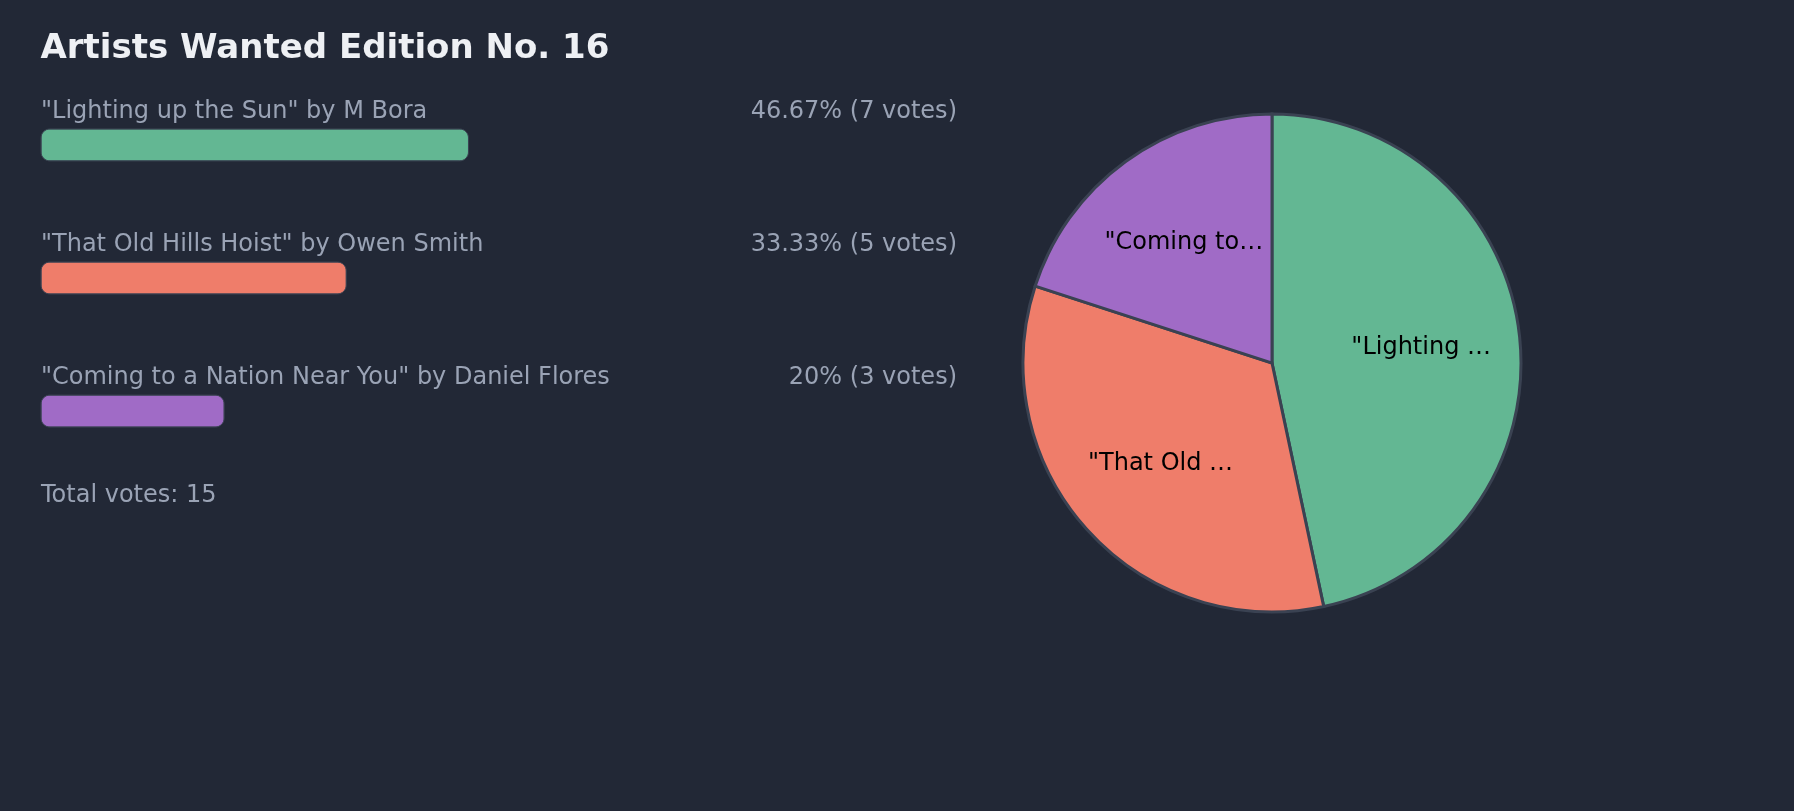 Image resolution: width=1794 pixels, height=811 pixels. Describe the element at coordinates (325, 376) in the screenshot. I see `y-tick-label: "Coming to a Nation Near You" by Daniel Flores` at that location.